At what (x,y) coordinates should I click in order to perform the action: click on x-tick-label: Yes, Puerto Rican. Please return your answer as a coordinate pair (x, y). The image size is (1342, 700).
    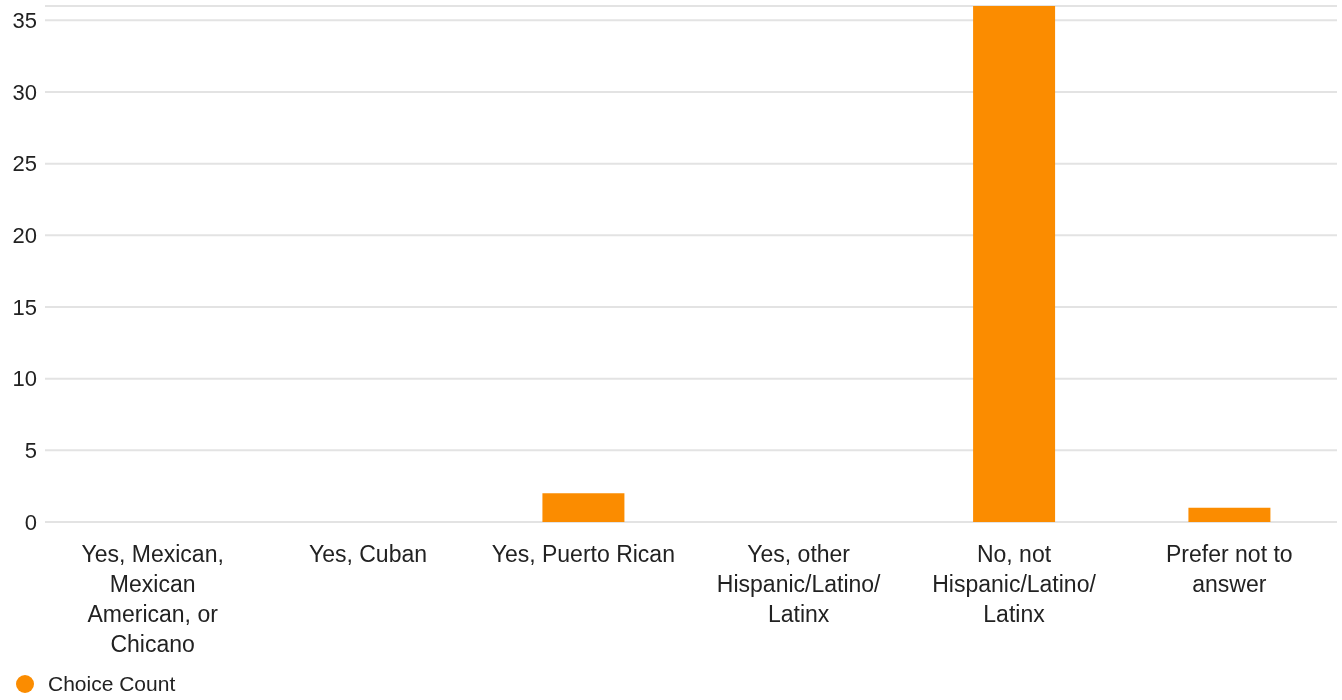
    Looking at the image, I should click on (583, 554).